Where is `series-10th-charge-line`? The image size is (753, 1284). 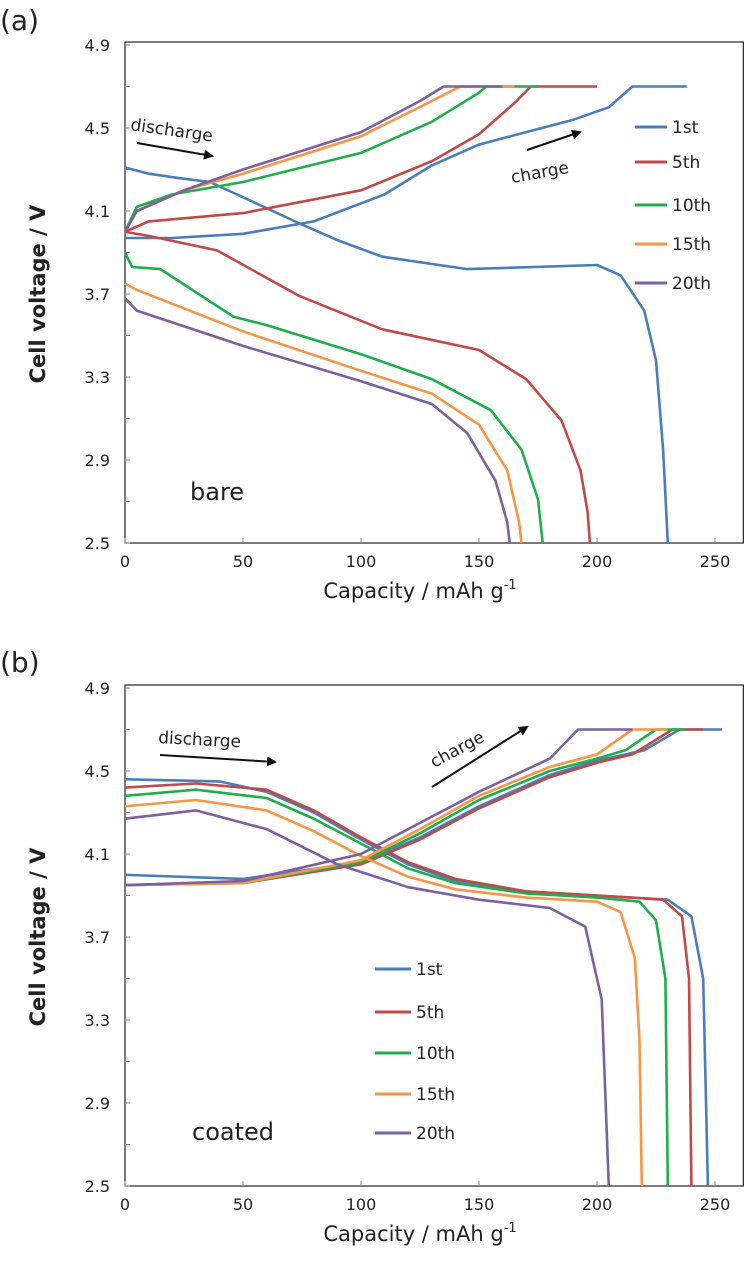 series-10th-charge-line is located at coordinates (330, 159).